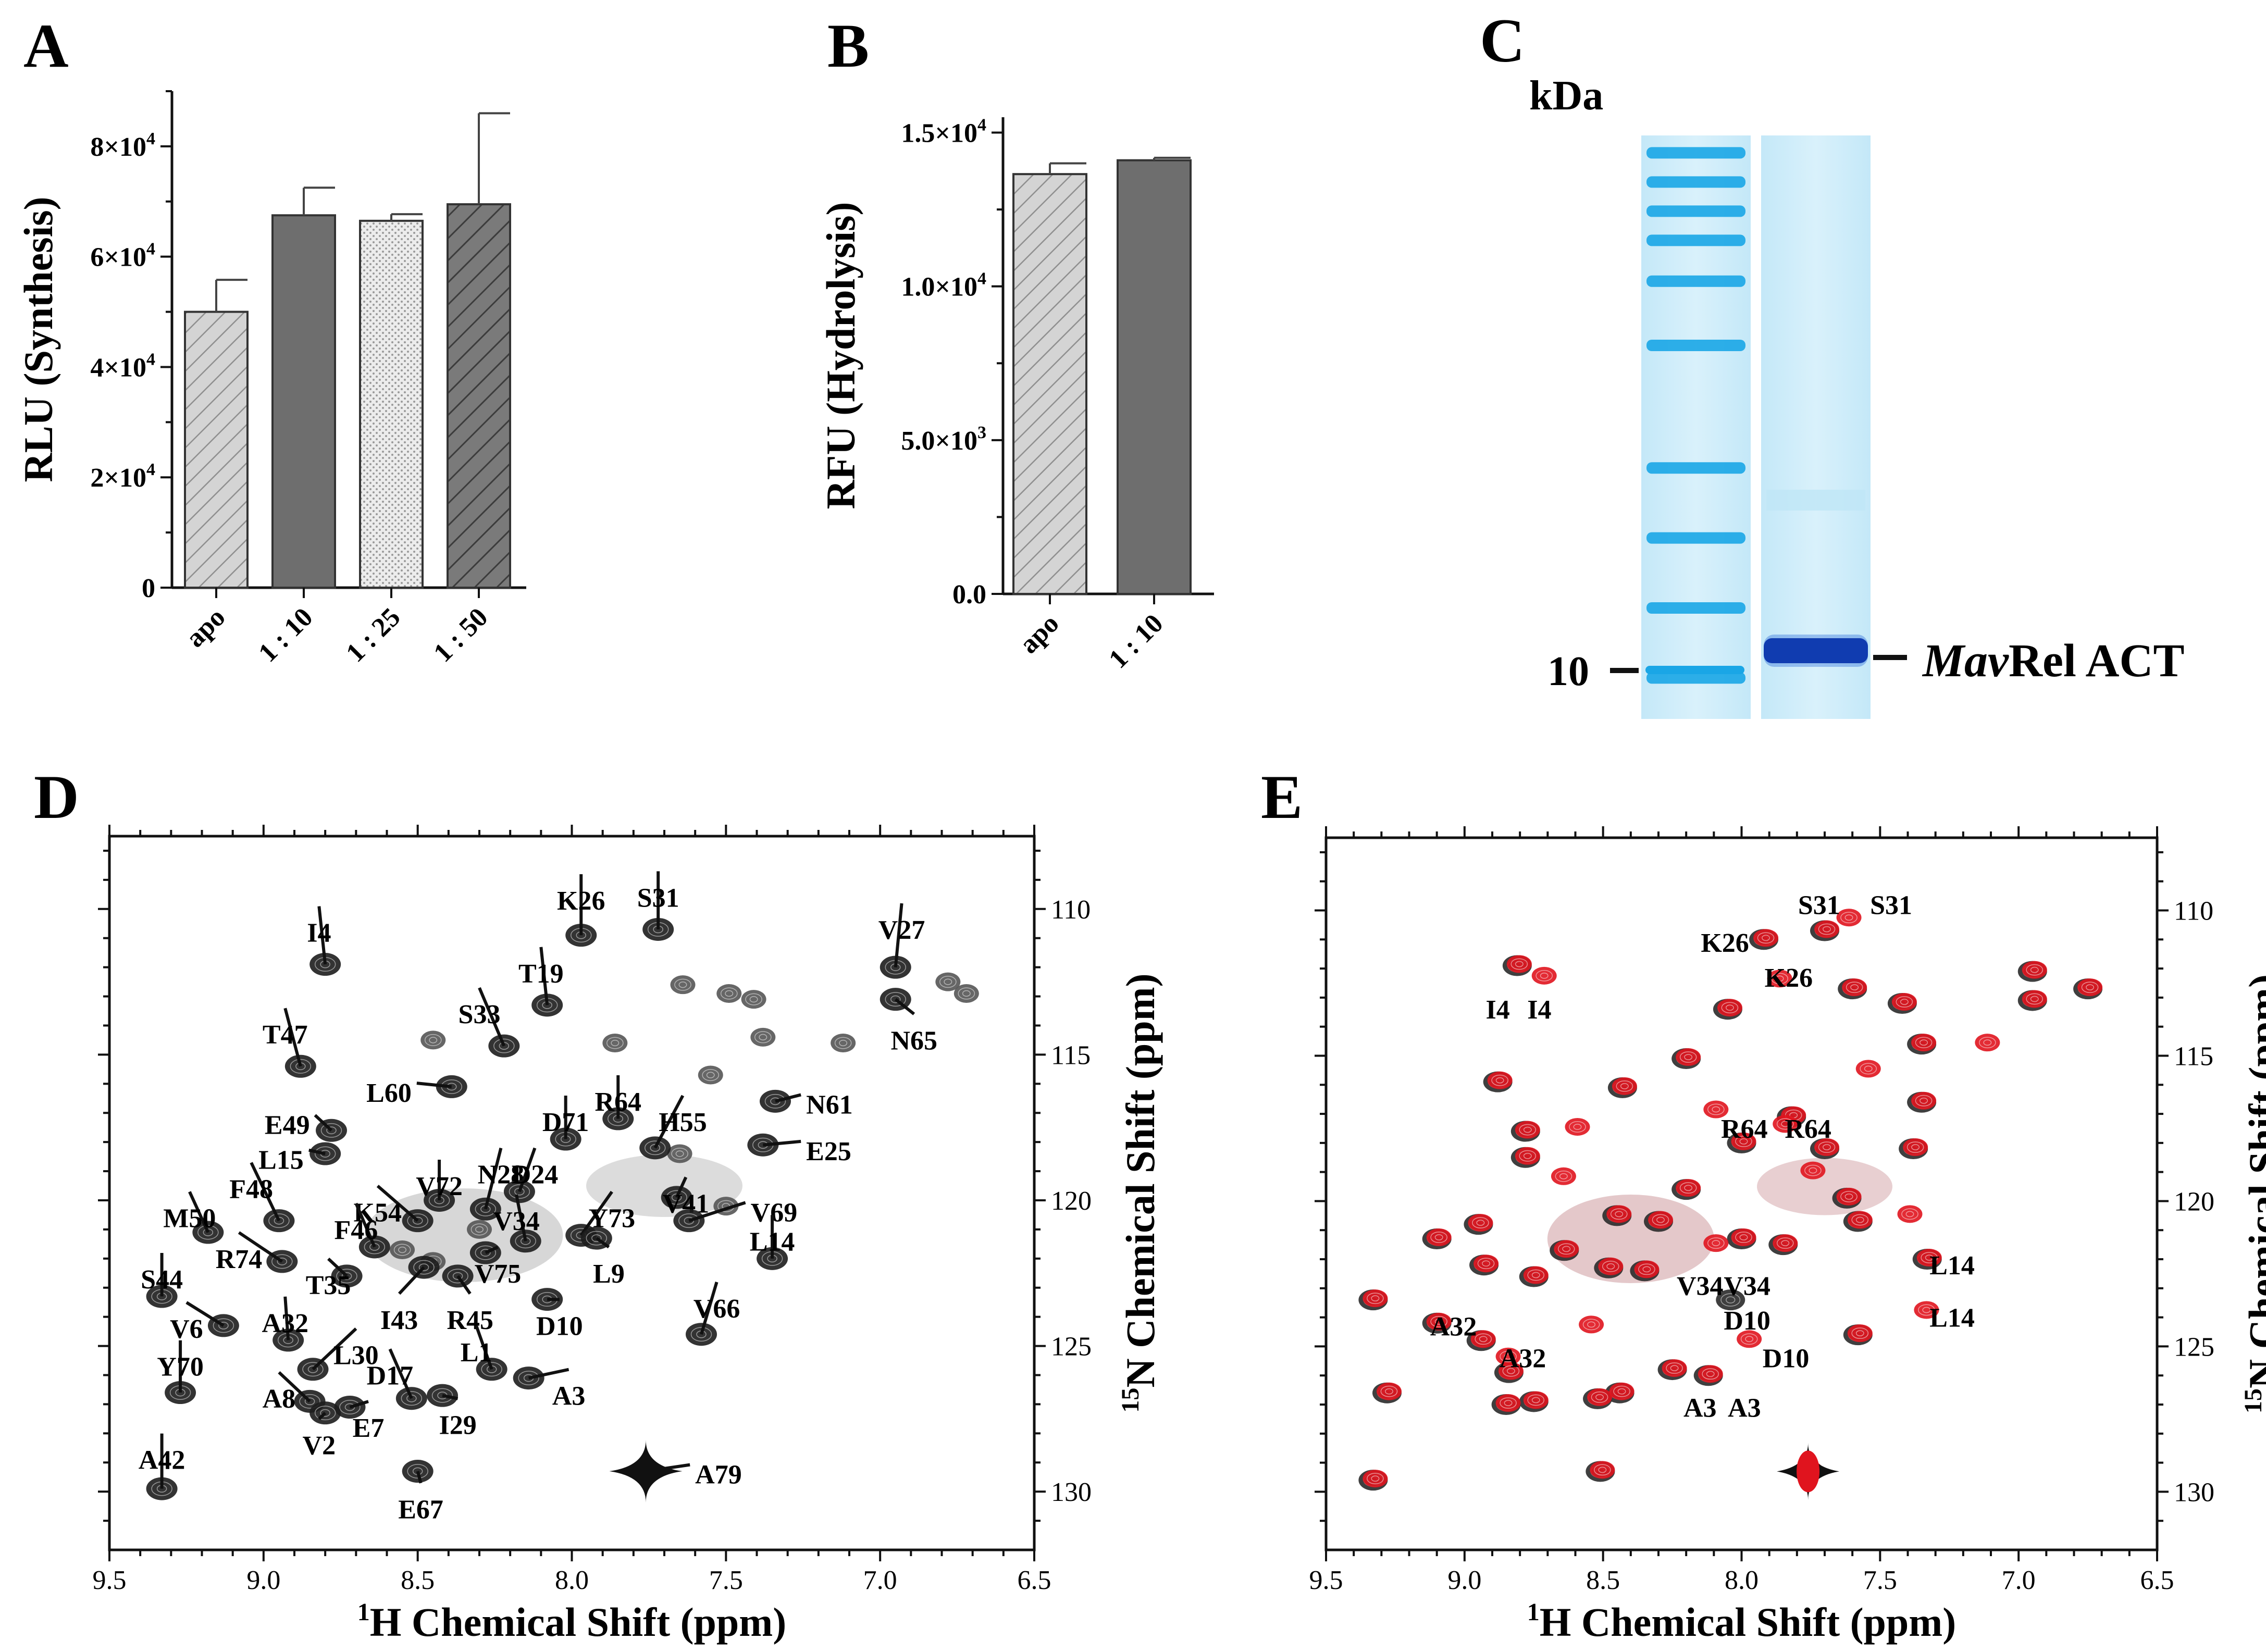  Describe the element at coordinates (1819, 905) in the screenshot. I see `peak-label: S31` at that location.